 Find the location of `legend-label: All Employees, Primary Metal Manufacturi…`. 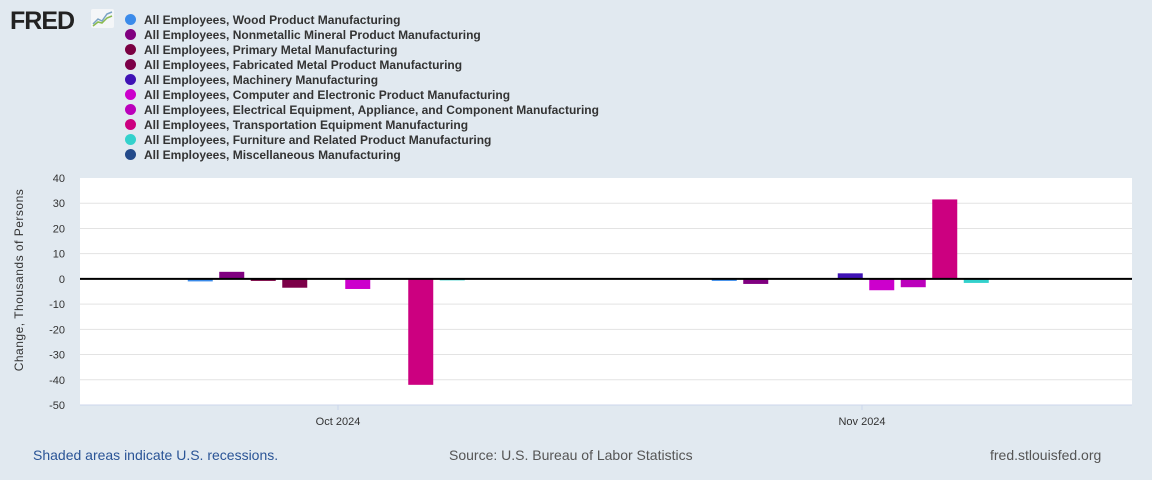

legend-label: All Employees, Primary Metal Manufacturi… is located at coordinates (271, 49).